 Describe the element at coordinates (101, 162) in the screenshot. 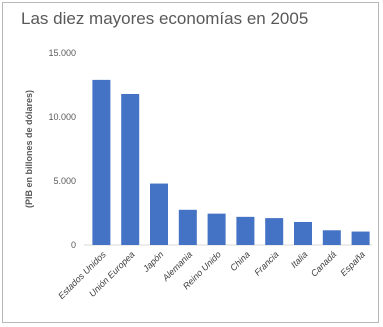

I see `bar-estados-unidos` at that location.